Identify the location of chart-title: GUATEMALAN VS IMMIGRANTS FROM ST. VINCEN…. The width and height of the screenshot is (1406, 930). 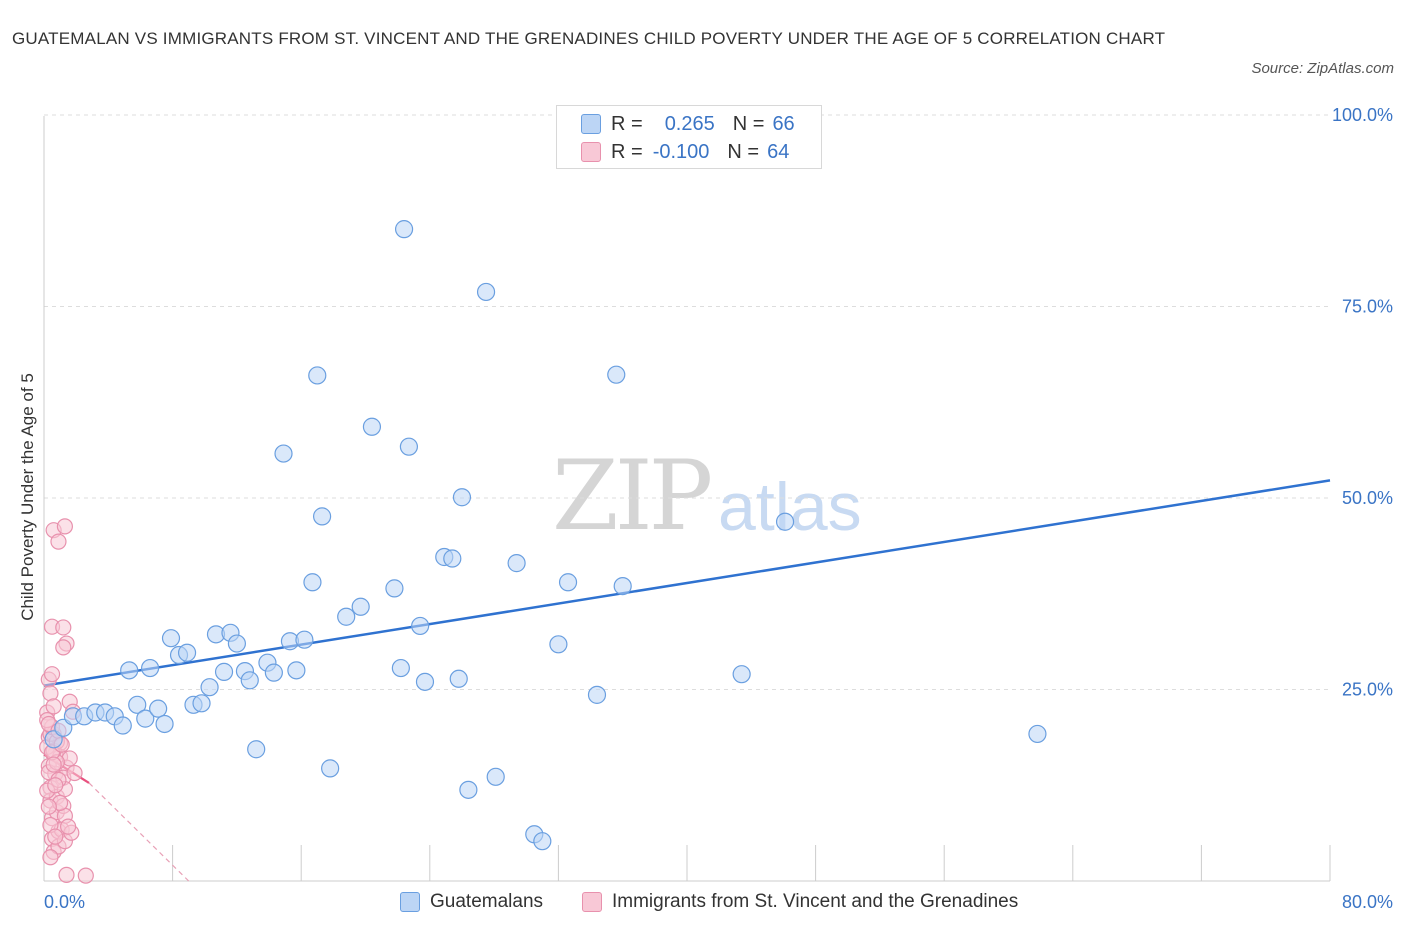
(589, 38).